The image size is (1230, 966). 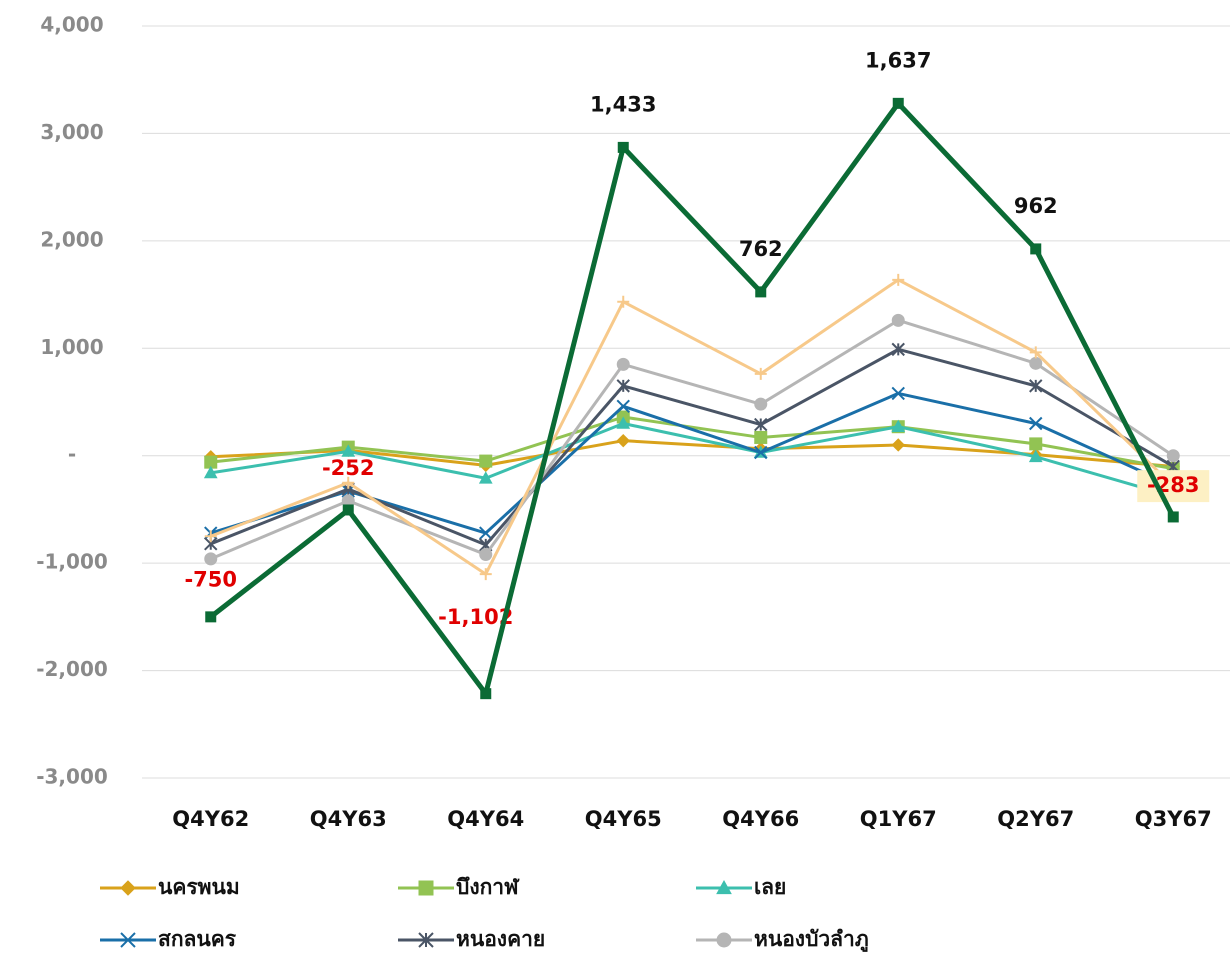 What do you see at coordinates (1035, 819) in the screenshot?
I see `x-tick-label: Q2Y67` at bounding box center [1035, 819].